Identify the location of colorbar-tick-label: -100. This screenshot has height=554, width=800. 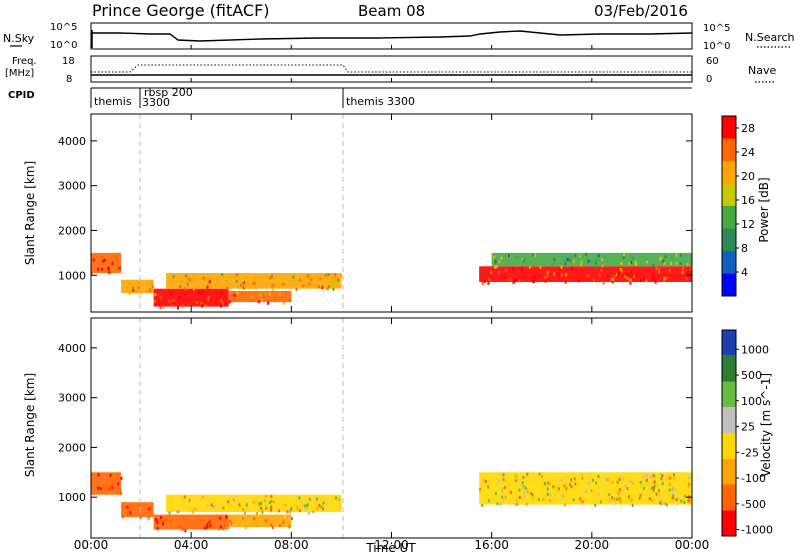
(753, 478).